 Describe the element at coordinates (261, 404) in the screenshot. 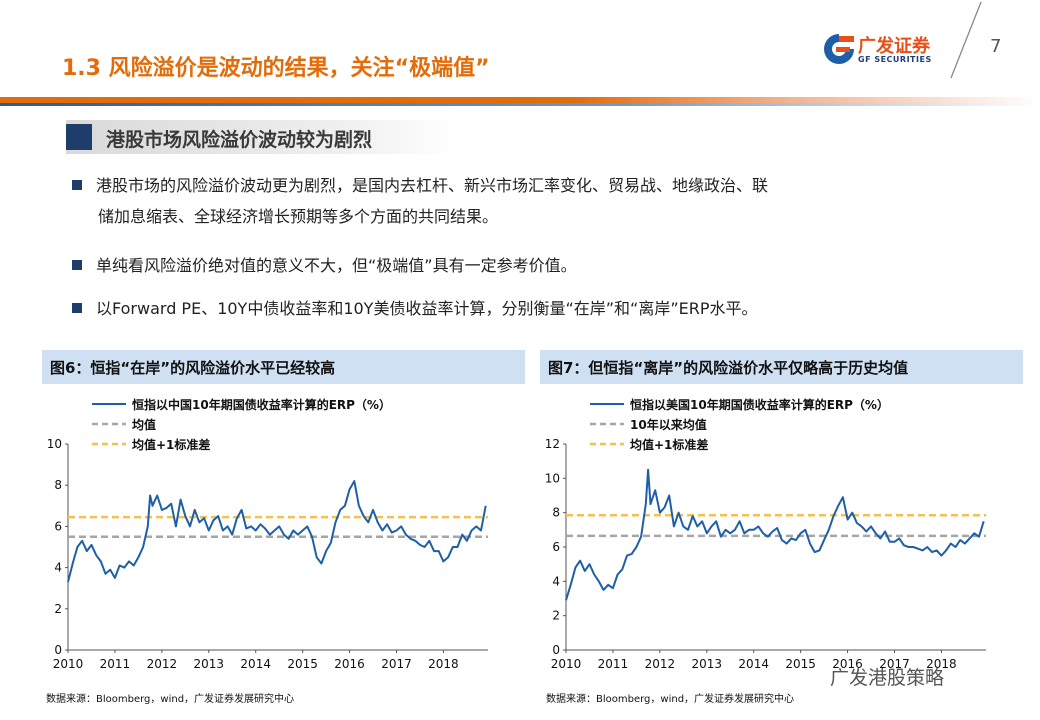

I see `legend-label: 恒指以中国10年期国债收益率计算的ERP（%）` at that location.